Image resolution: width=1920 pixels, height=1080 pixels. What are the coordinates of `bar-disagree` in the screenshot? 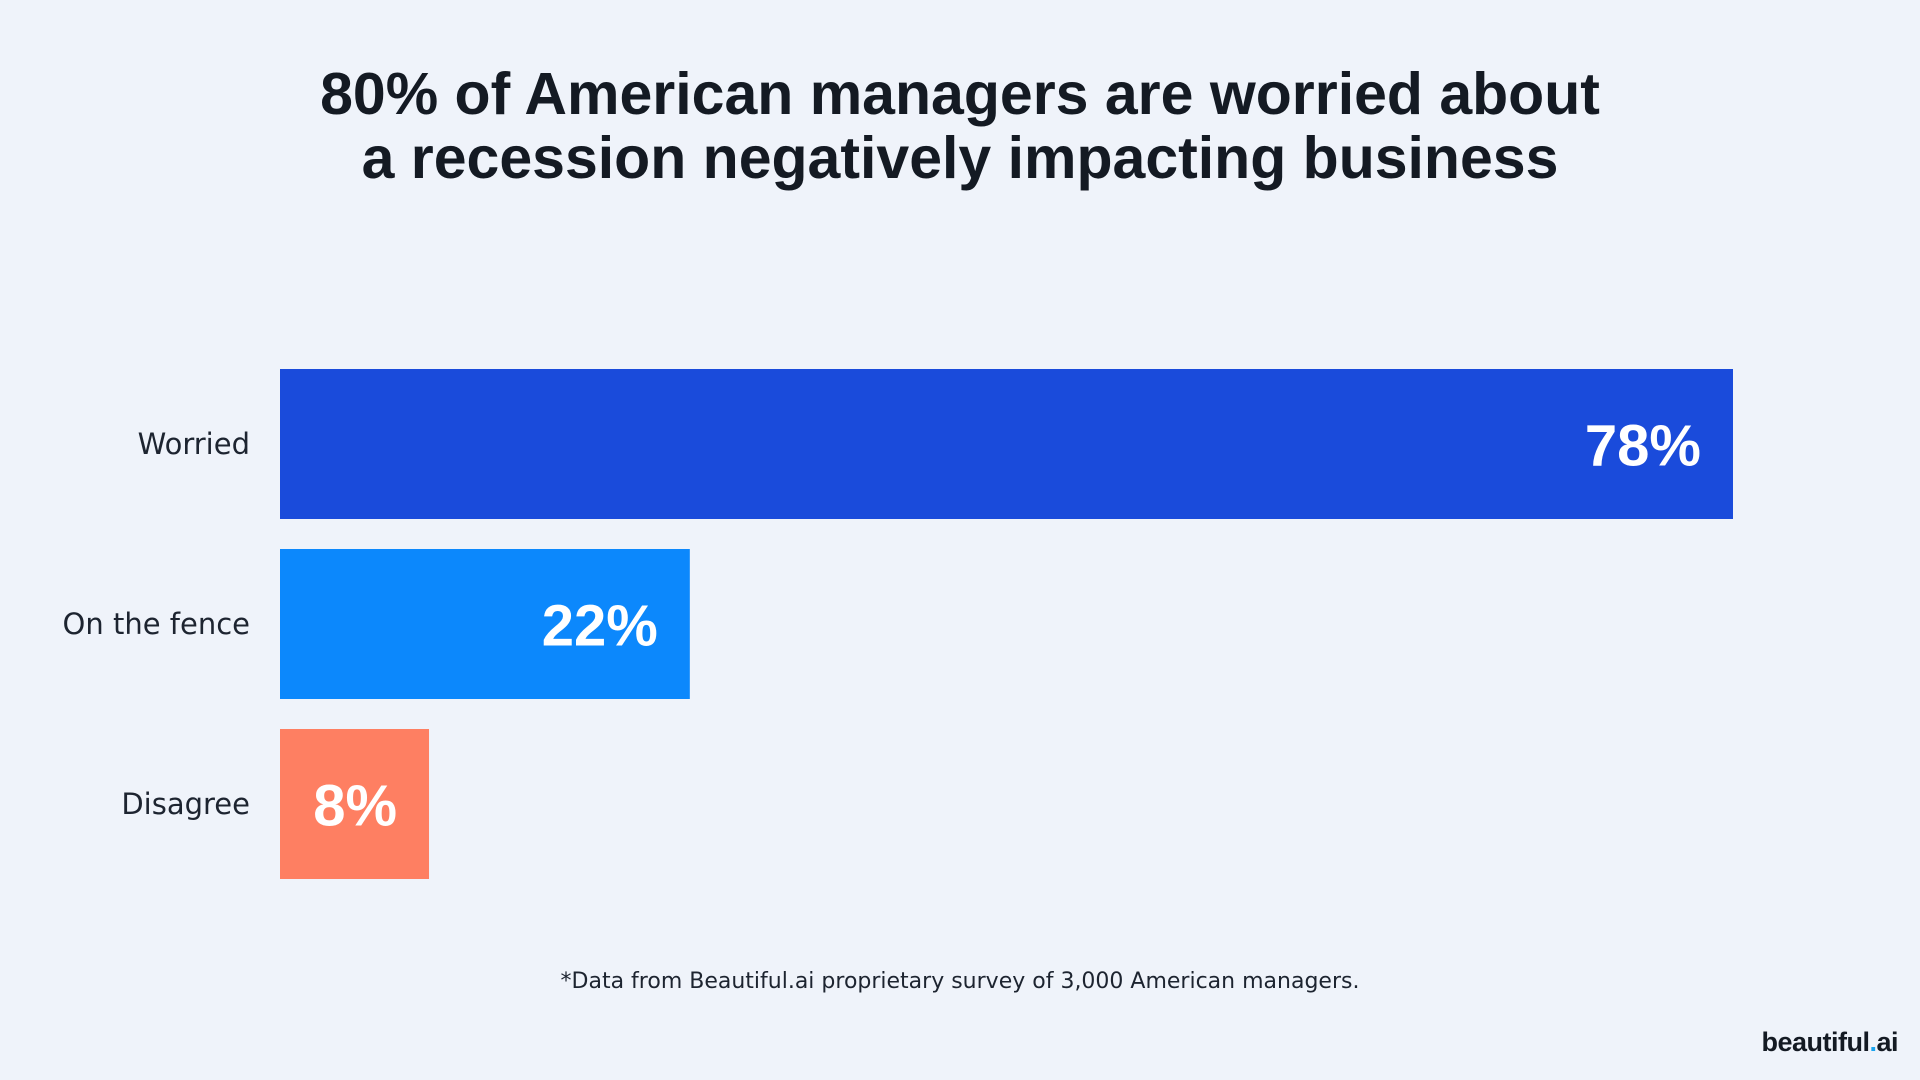 It's located at (355, 804).